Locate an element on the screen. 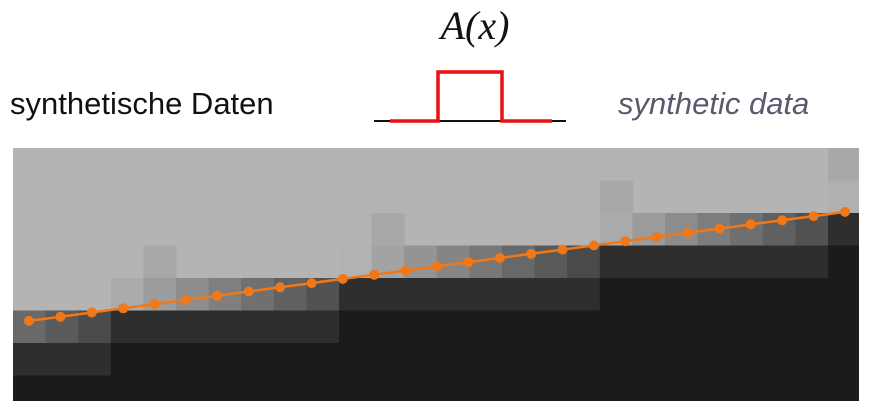 The image size is (872, 404). rect-pulse-line is located at coordinates (471, 96).